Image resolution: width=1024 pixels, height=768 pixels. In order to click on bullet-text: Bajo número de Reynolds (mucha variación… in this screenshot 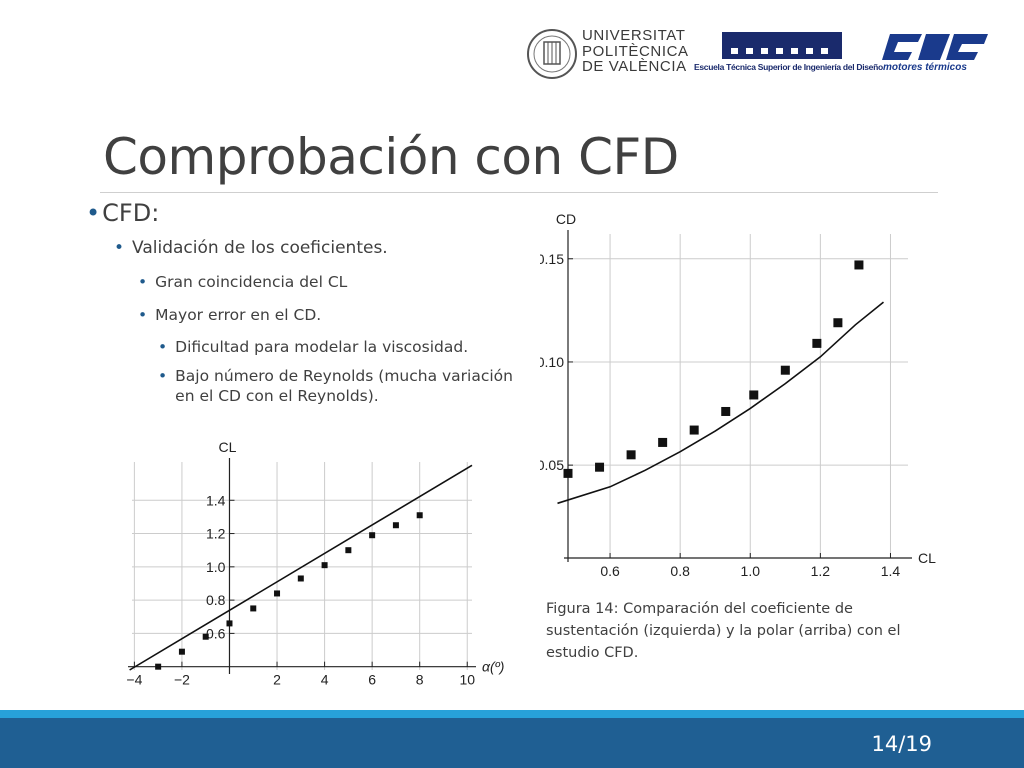, I will do `click(344, 386)`.